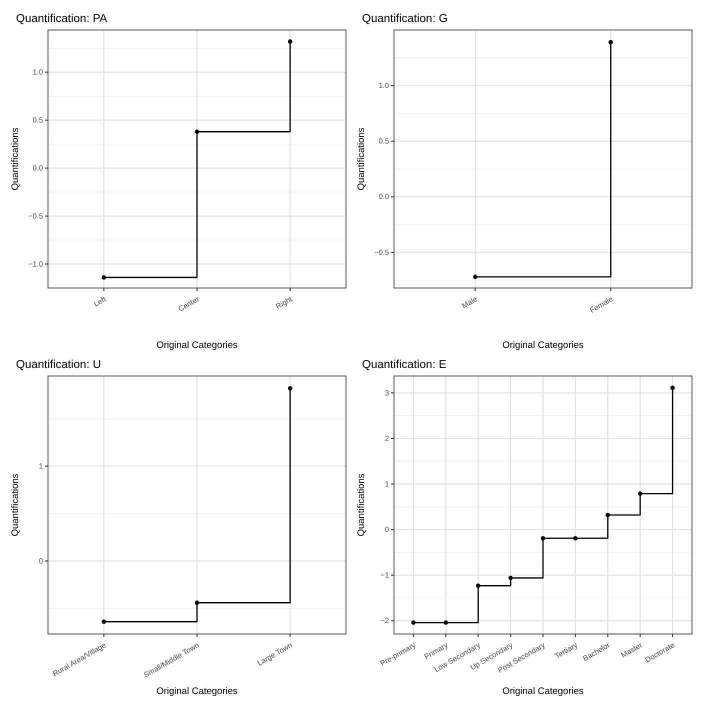  Describe the element at coordinates (62, 19) in the screenshot. I see `chart-title: Quantification: PA` at that location.